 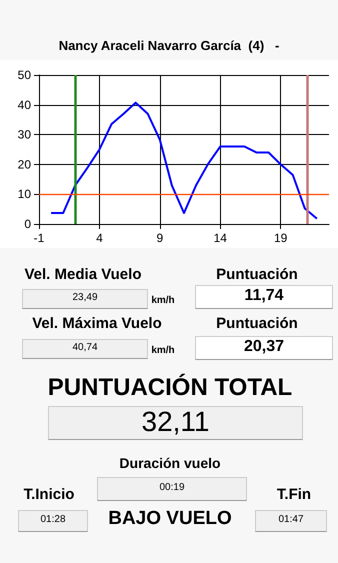 What do you see at coordinates (291, 520) in the screenshot?
I see `text: 01:47` at bounding box center [291, 520].